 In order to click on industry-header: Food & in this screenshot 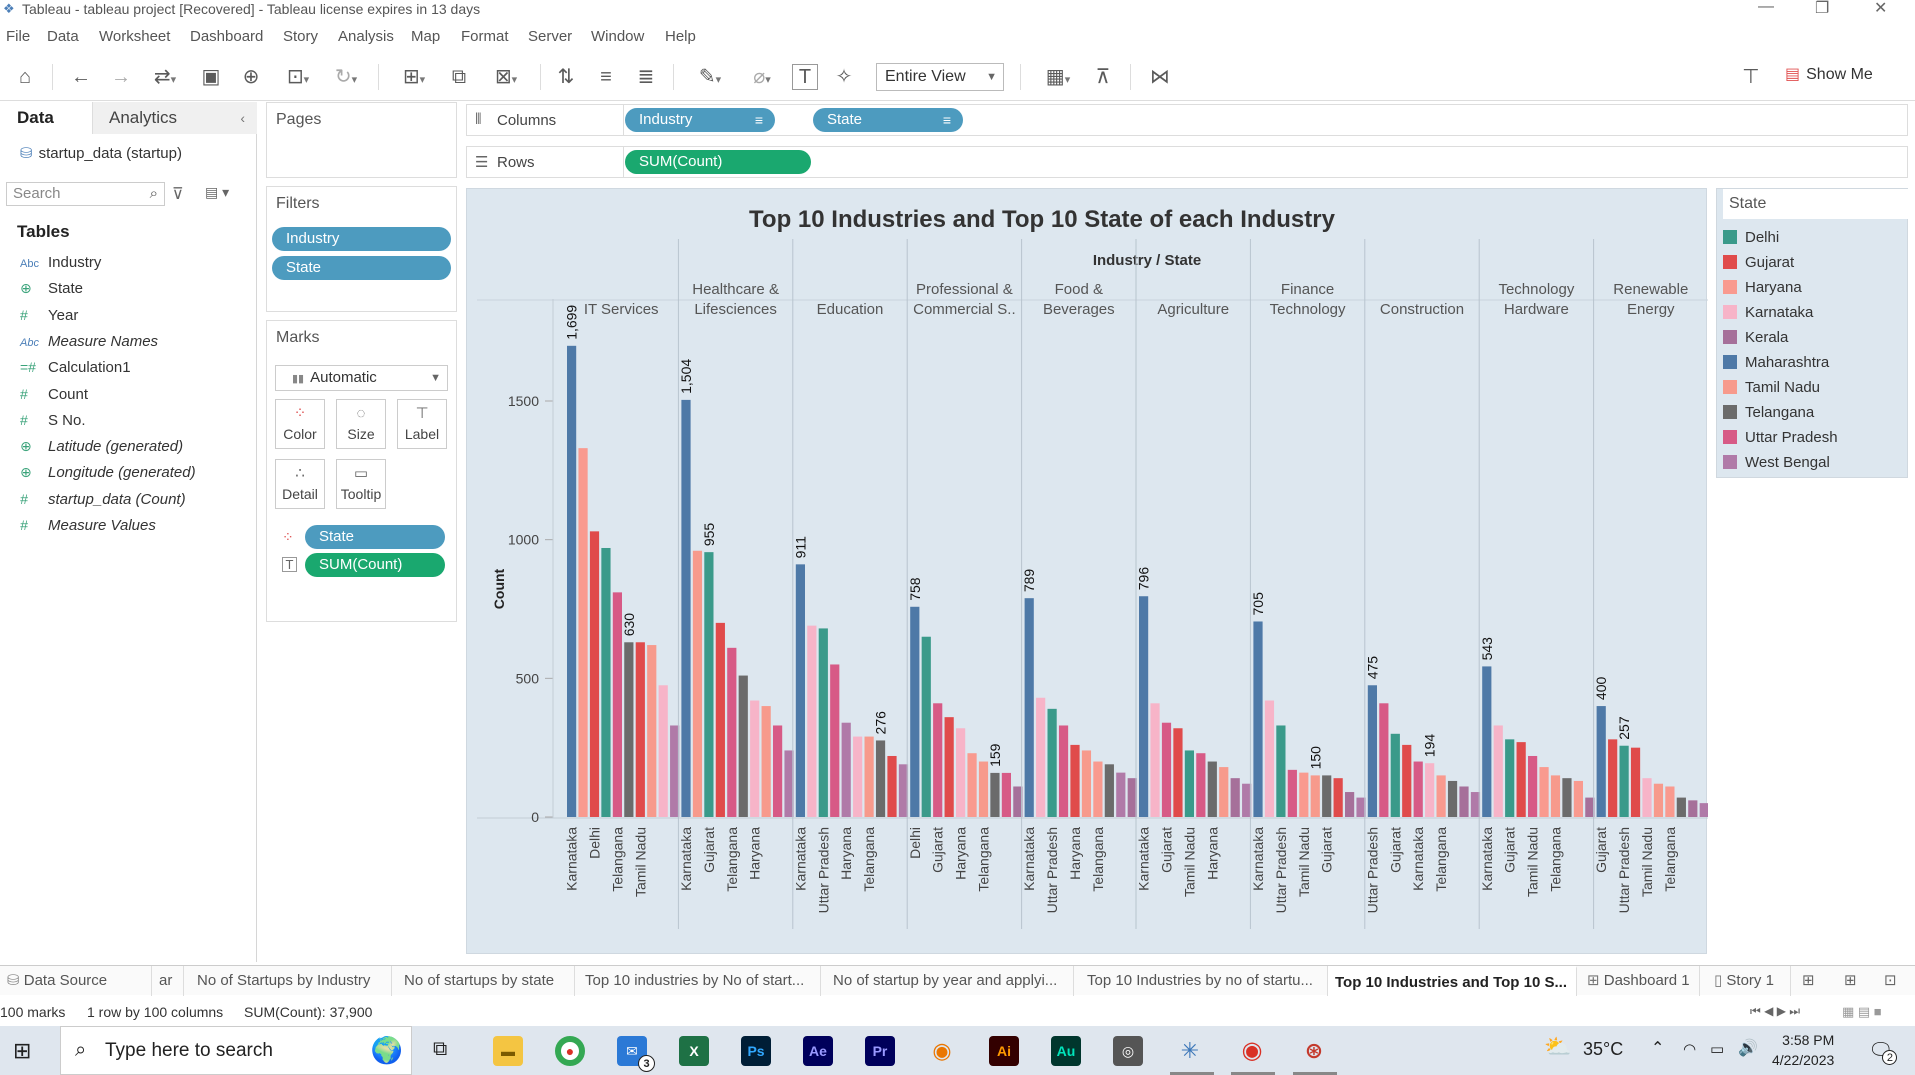, I will do `click(1079, 289)`.